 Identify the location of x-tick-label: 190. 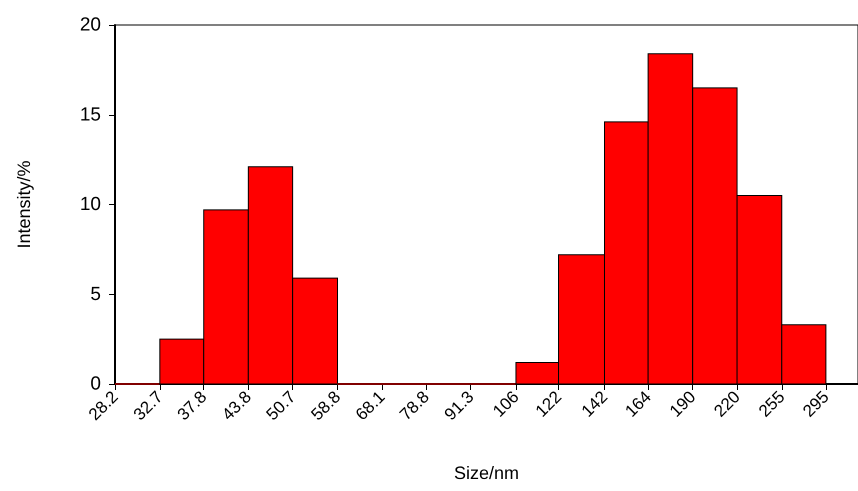
(683, 404).